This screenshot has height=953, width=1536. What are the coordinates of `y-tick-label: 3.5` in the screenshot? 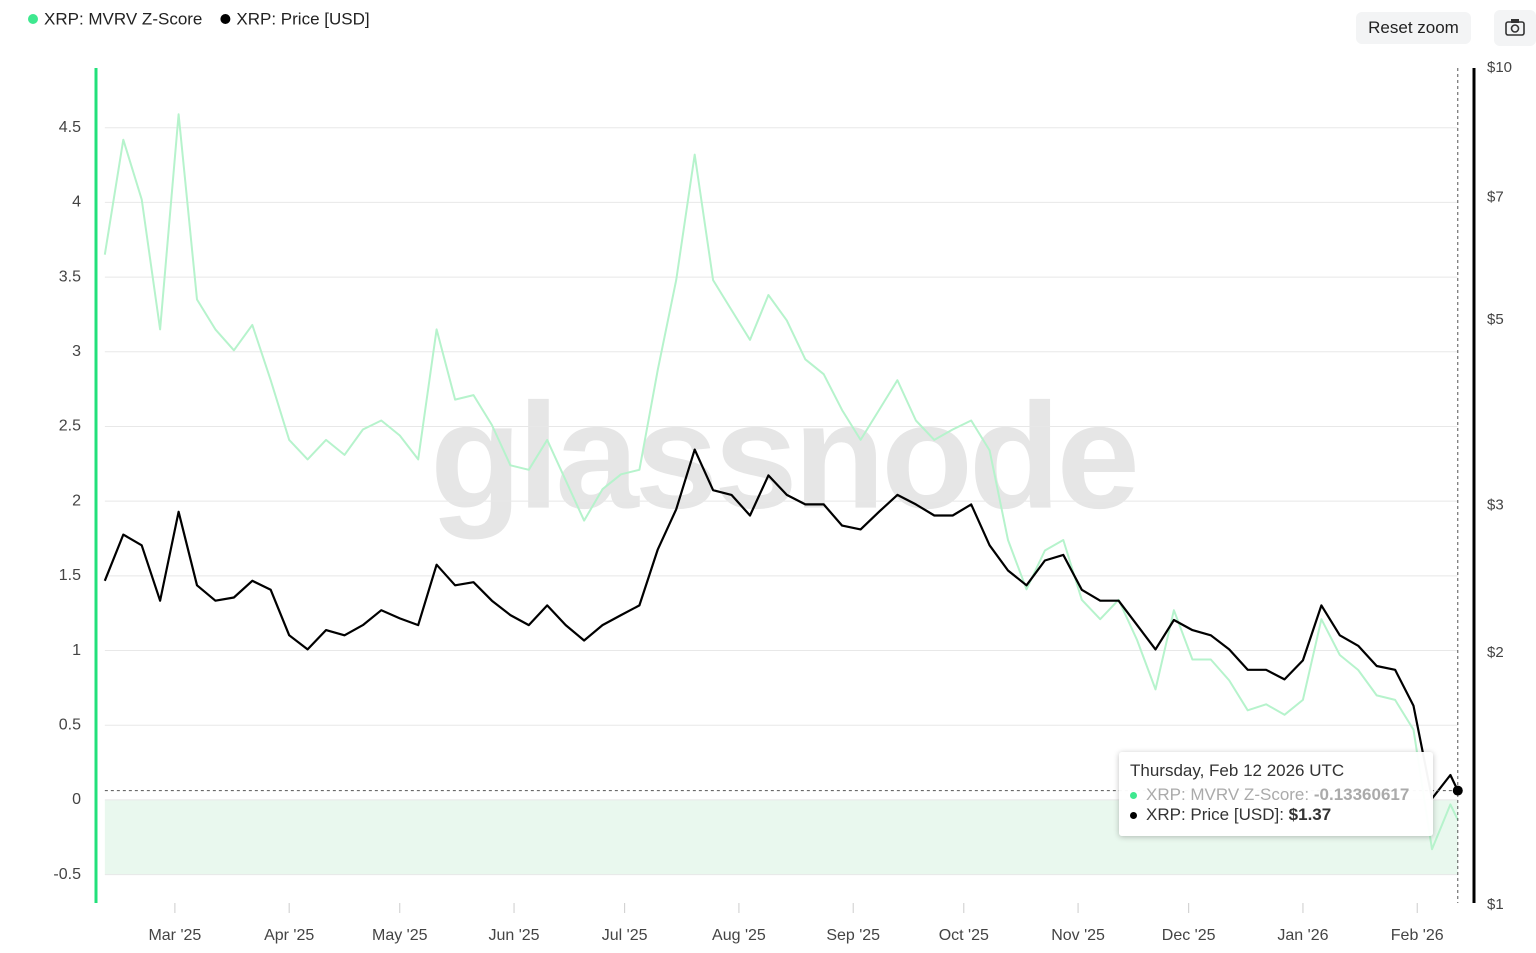 It's located at (70, 276).